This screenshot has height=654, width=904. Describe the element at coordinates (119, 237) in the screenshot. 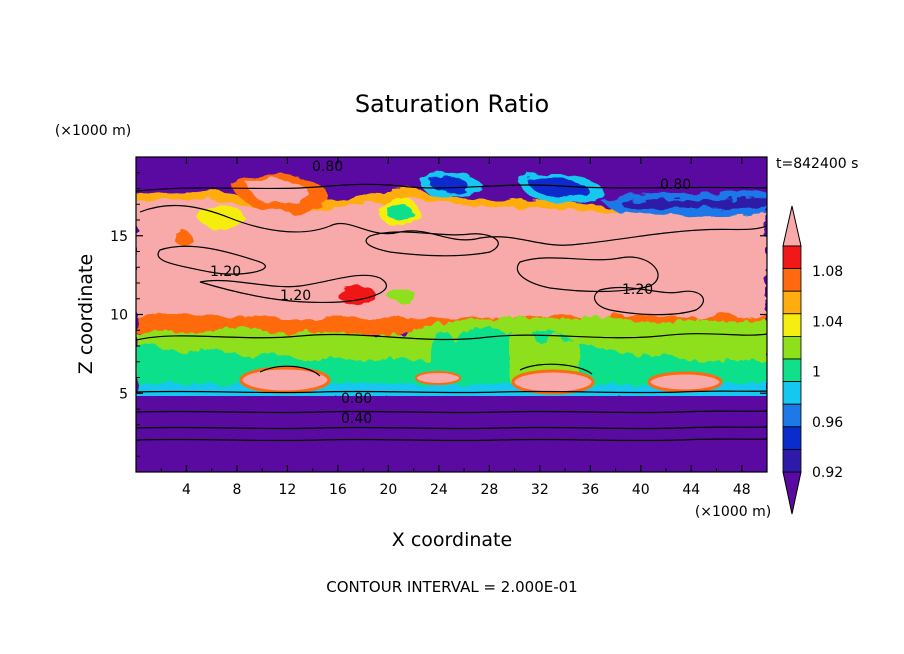

I see `y-tick-label: 15` at that location.